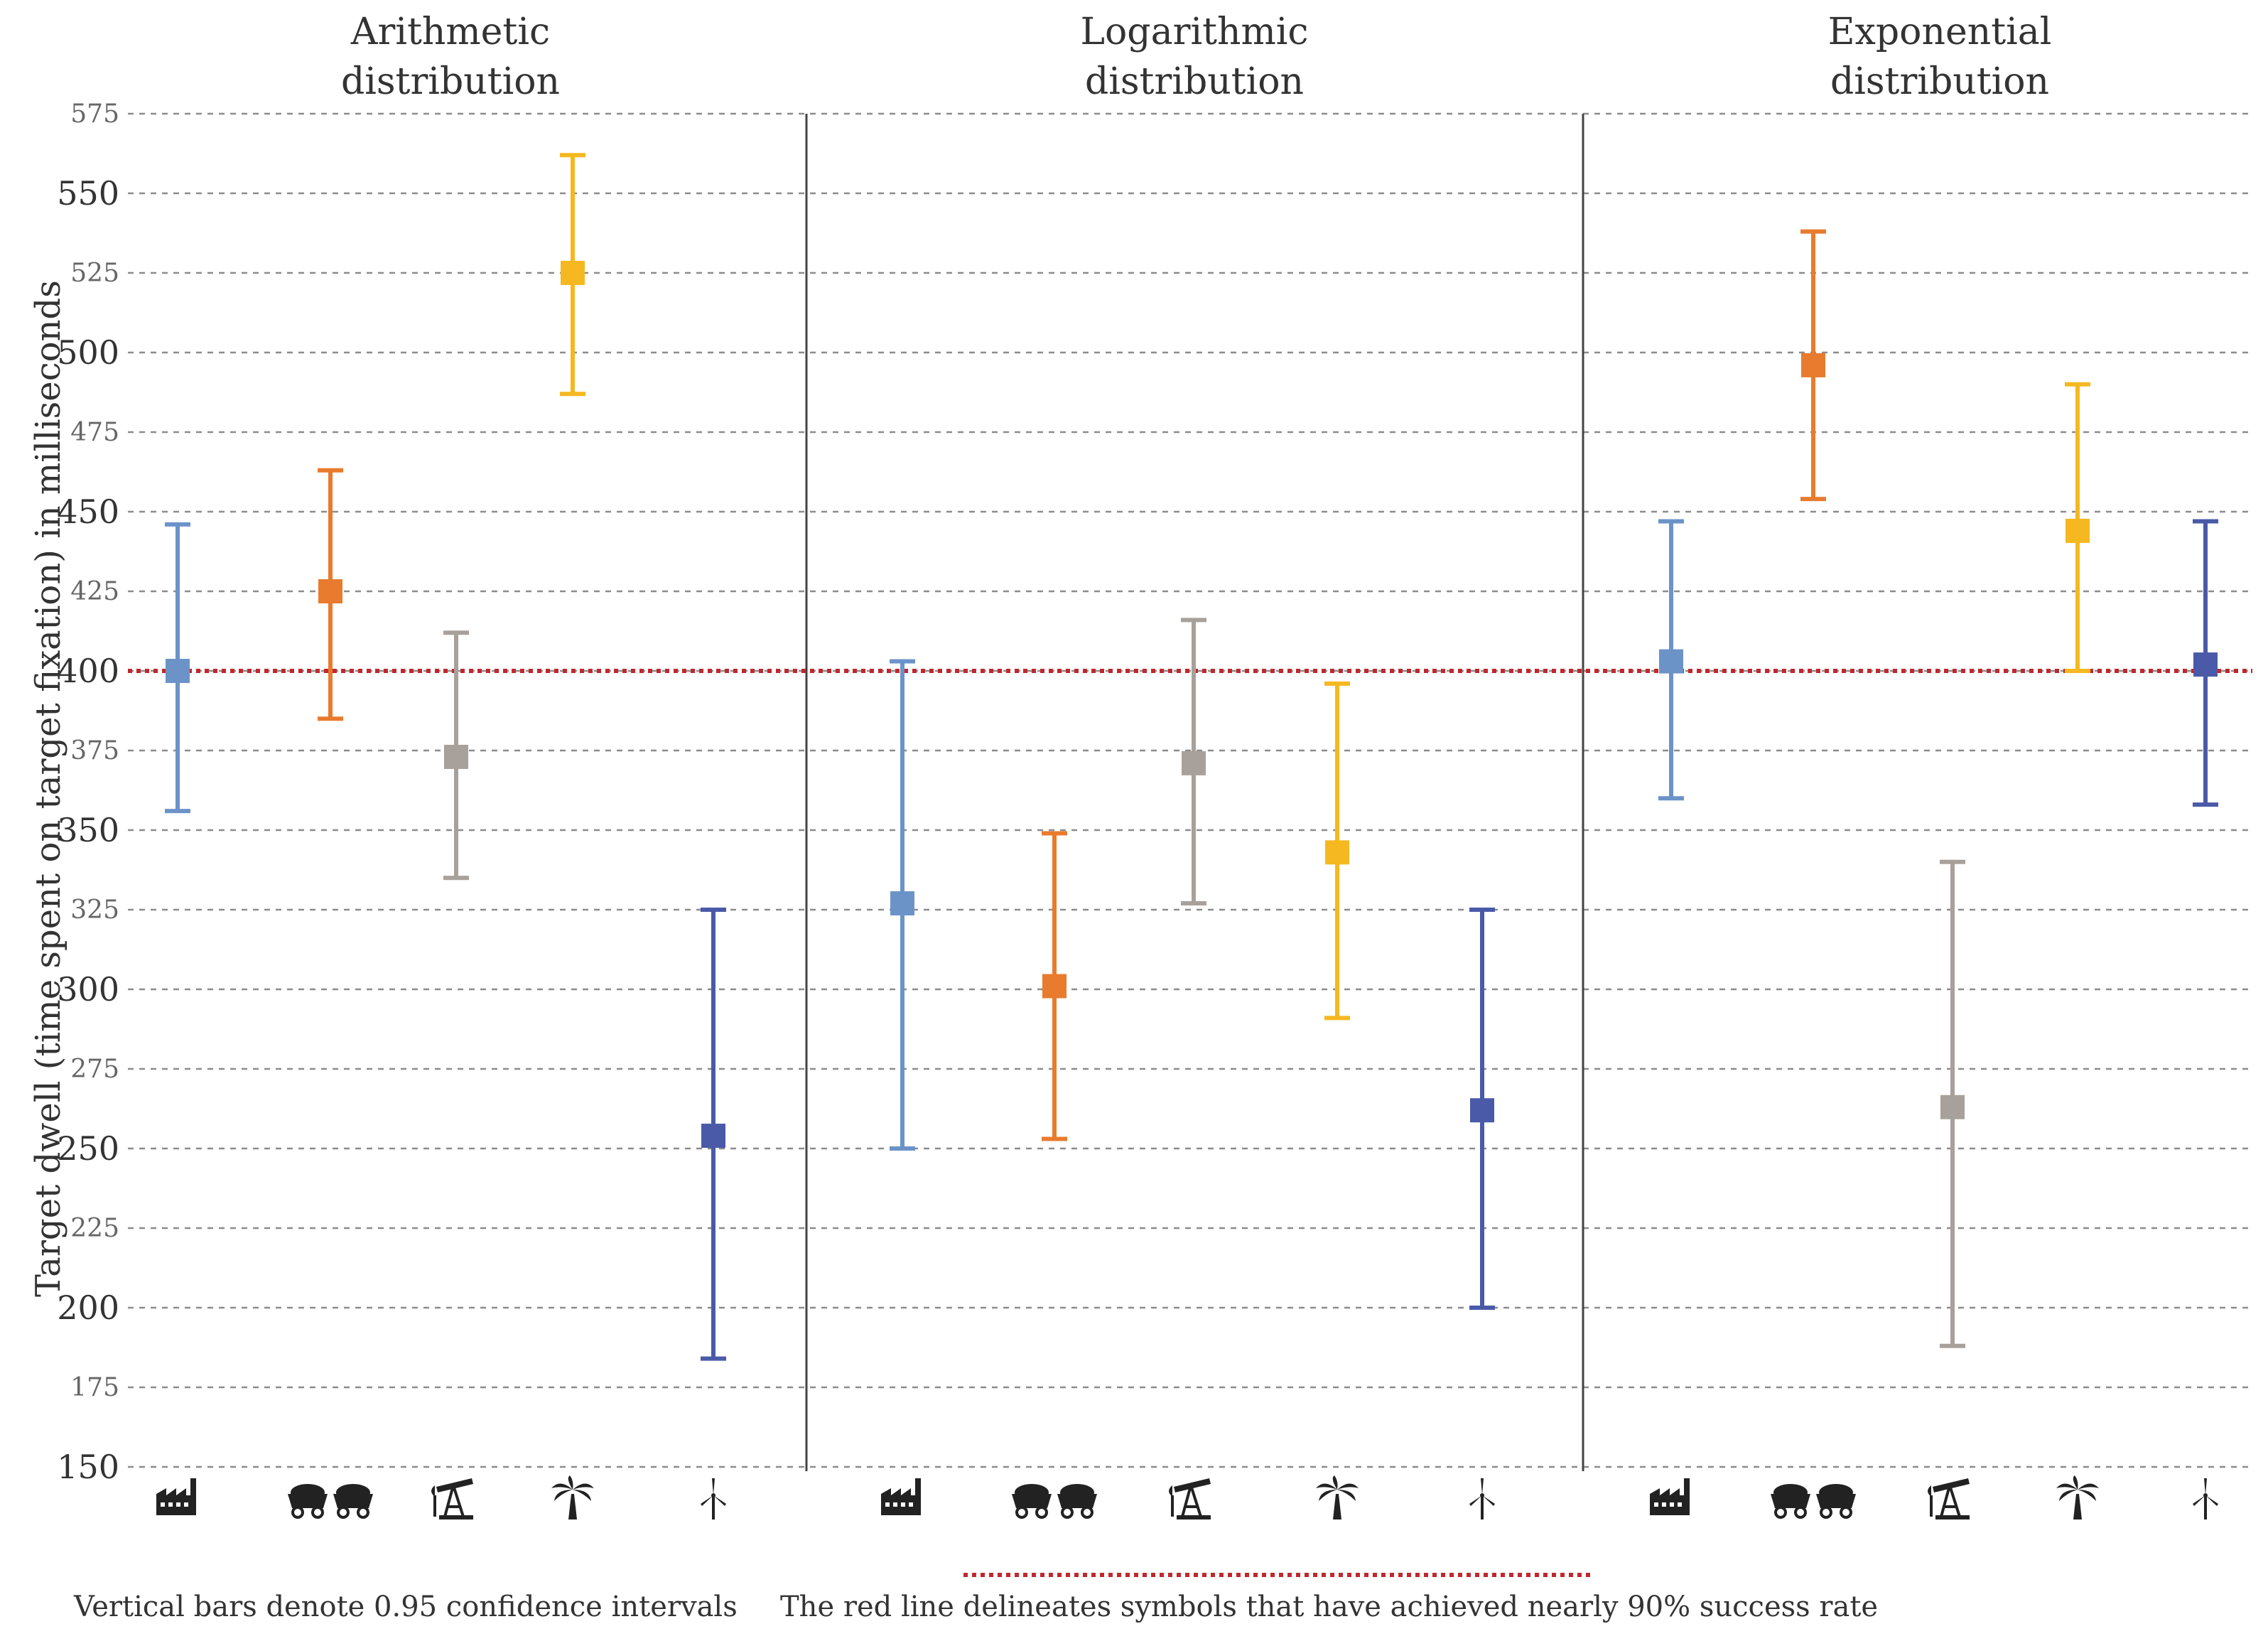 The height and width of the screenshot is (1646, 2268). Describe the element at coordinates (88, 352) in the screenshot. I see `y-tick-label: 500` at that location.